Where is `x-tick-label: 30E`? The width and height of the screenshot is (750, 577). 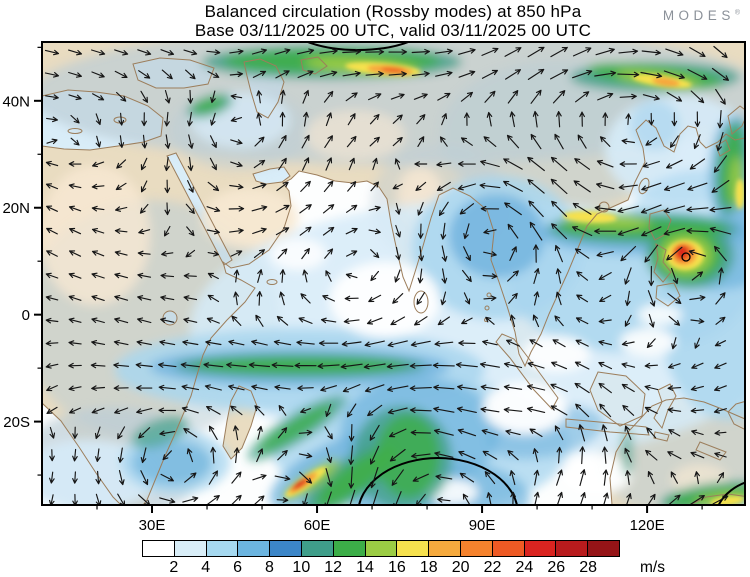
x-tick-label: 30E is located at coordinates (152, 525).